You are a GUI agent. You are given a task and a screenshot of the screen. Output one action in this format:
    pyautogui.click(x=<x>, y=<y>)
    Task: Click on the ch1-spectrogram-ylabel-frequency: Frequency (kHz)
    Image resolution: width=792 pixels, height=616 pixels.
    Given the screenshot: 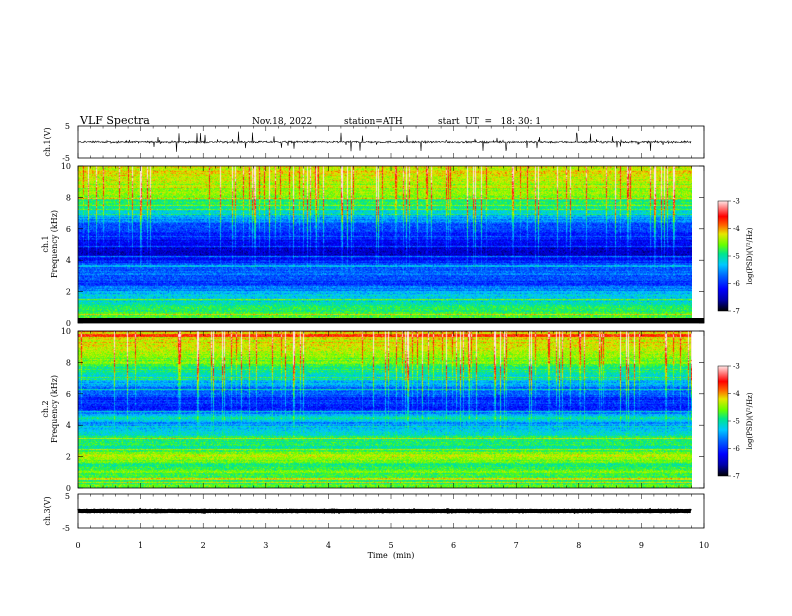 What is the action you would take?
    pyautogui.click(x=54, y=244)
    